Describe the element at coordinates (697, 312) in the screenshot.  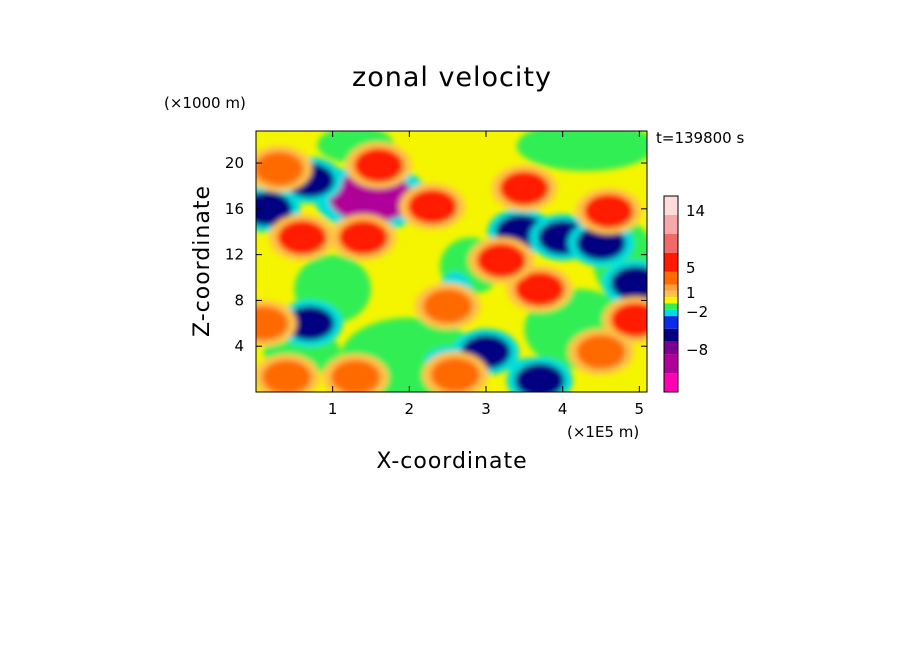
I see `colorbar-tick-label: −2` at that location.